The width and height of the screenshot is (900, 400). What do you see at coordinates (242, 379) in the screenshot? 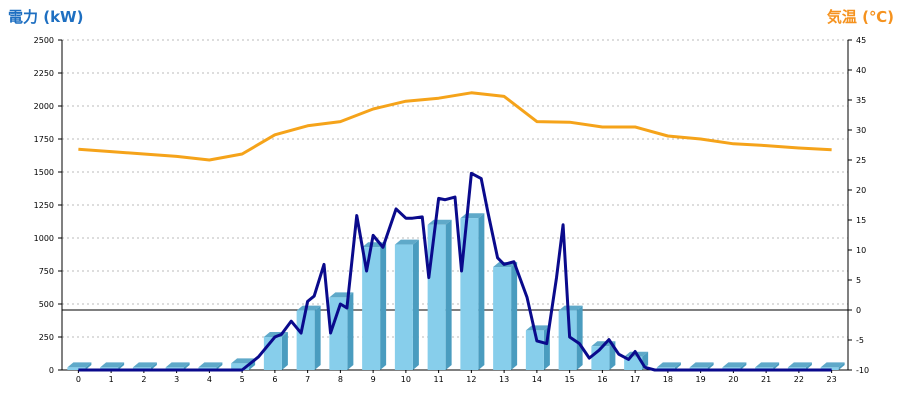
I see `x-tick-label: 5` at bounding box center [242, 379].